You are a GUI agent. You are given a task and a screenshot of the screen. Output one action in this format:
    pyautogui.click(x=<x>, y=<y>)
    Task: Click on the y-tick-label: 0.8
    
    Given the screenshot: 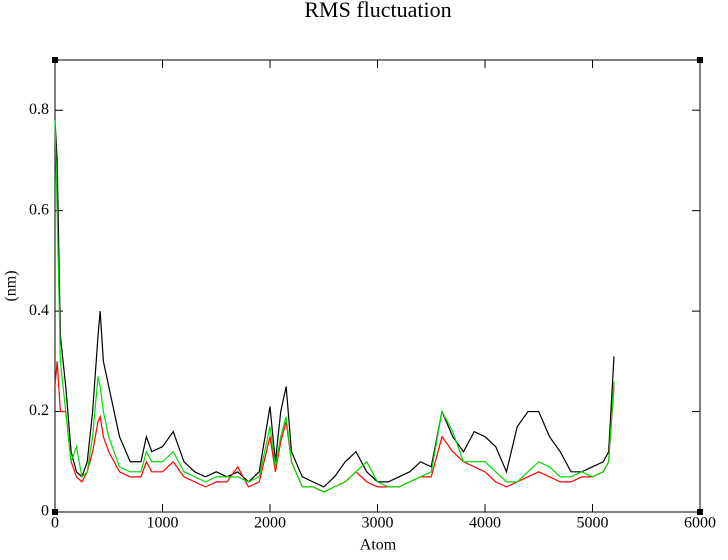 What is the action you would take?
    pyautogui.click(x=39, y=109)
    